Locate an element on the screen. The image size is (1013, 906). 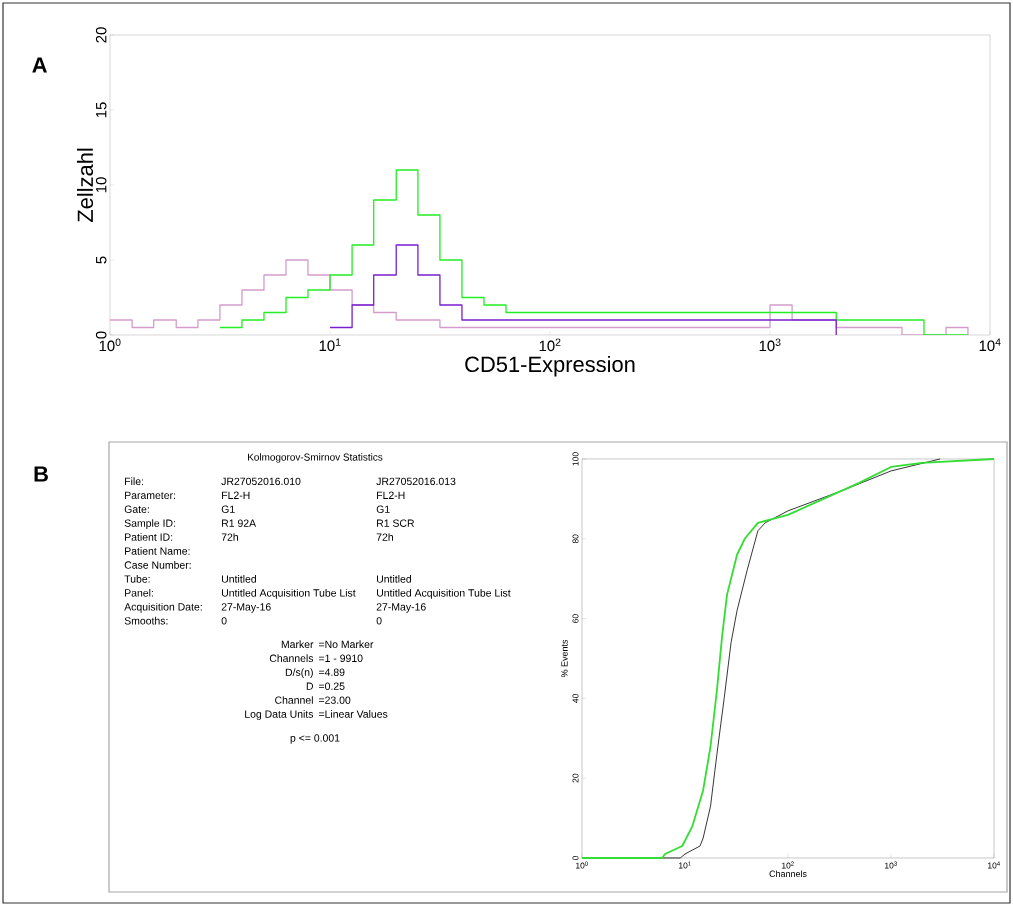
text: Parameter: is located at coordinates (150, 495).